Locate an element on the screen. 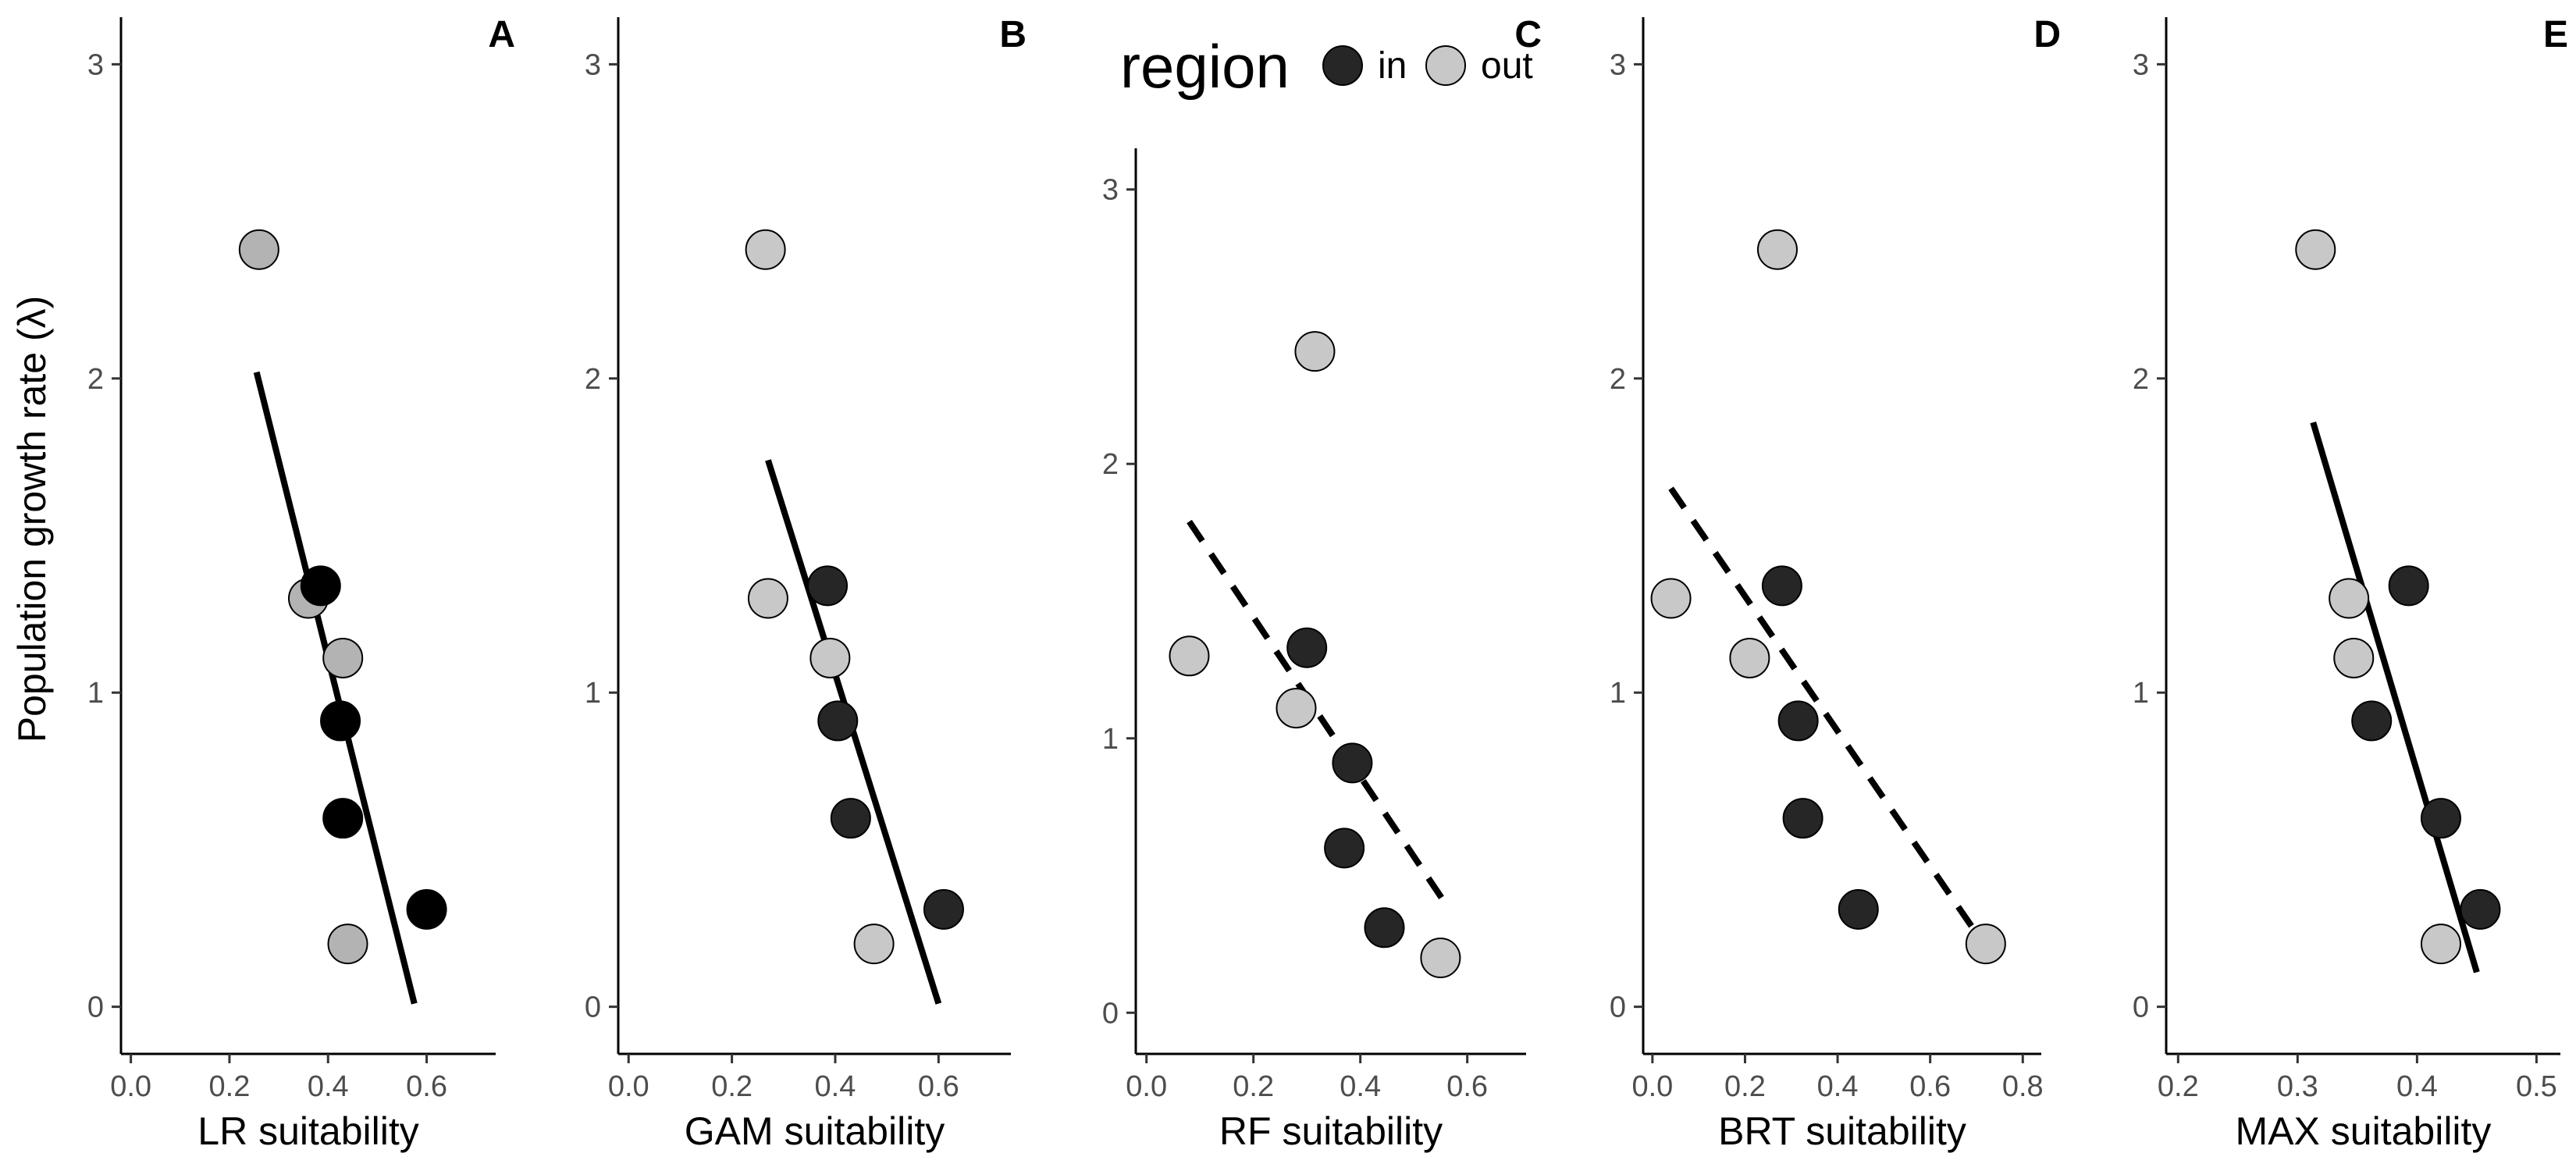 Image resolution: width=2576 pixels, height=1171 pixels. panel-letter: B is located at coordinates (1012, 34).